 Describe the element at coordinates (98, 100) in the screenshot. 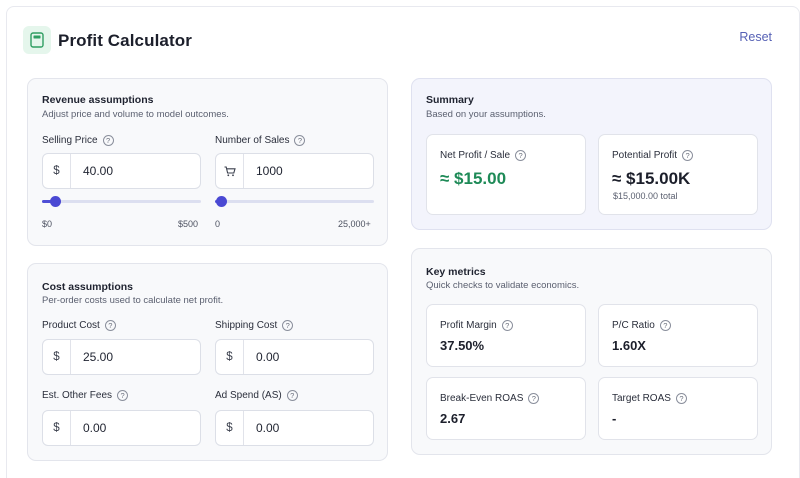

I see `revenue-title: Revenue assumptions` at that location.